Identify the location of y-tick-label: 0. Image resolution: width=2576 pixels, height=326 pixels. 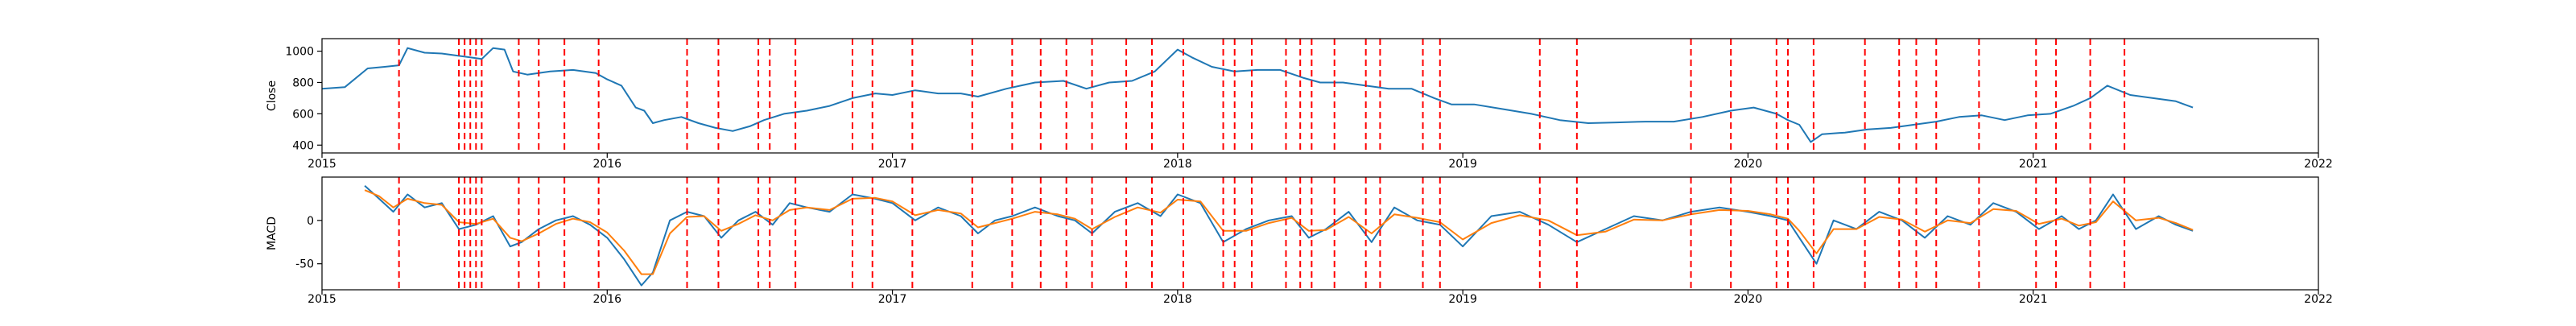
(310, 221).